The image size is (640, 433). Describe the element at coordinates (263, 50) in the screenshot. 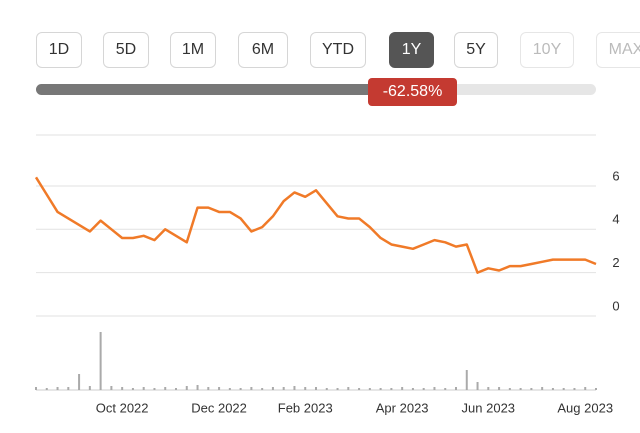

I see `range-button: 6M` at that location.